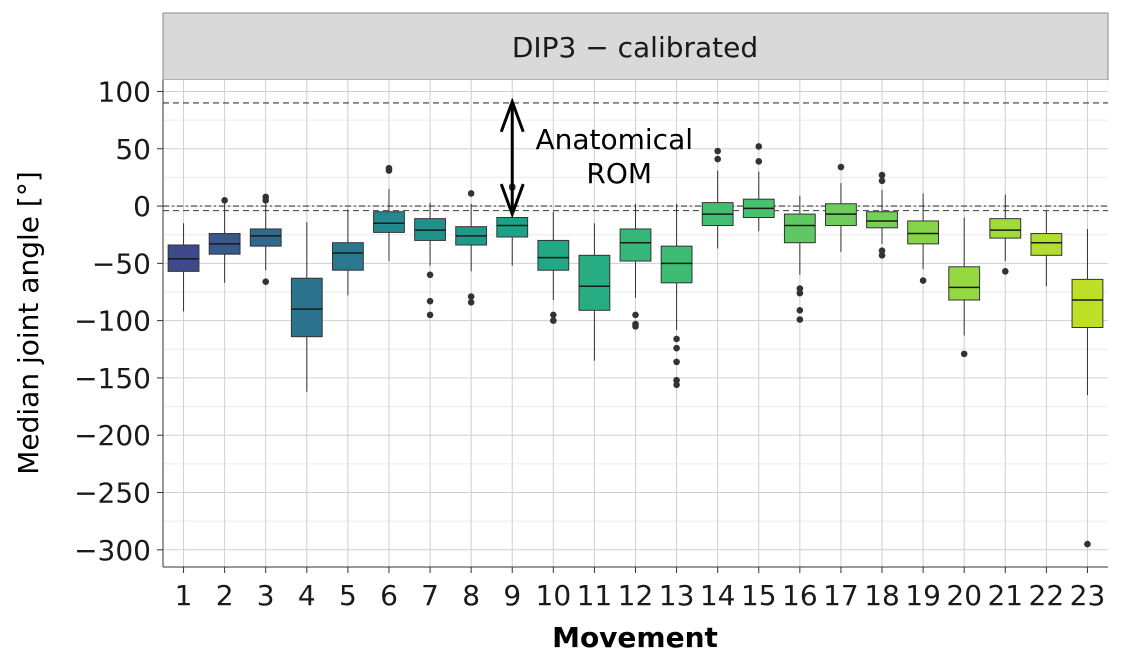 Image resolution: width=1121 pixels, height=667 pixels. Describe the element at coordinates (614, 139) in the screenshot. I see `annotation-line-1: Anatomical` at that location.